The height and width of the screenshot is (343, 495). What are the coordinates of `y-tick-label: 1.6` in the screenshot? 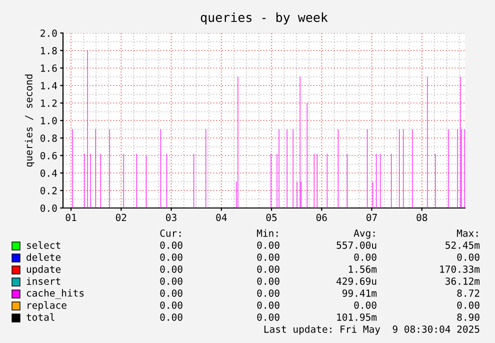 It's located at (49, 68).